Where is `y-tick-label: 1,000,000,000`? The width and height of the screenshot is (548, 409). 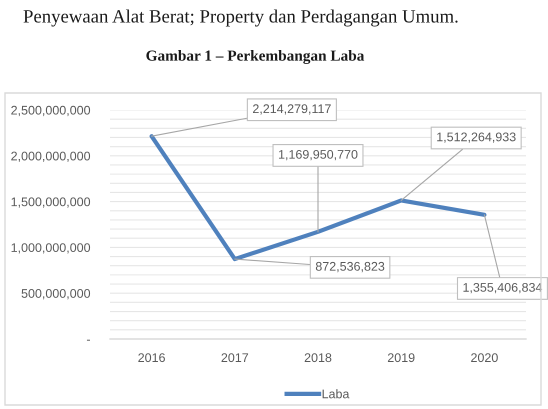
y-tick-label: 1,000,000,000 is located at coordinates (51, 248).